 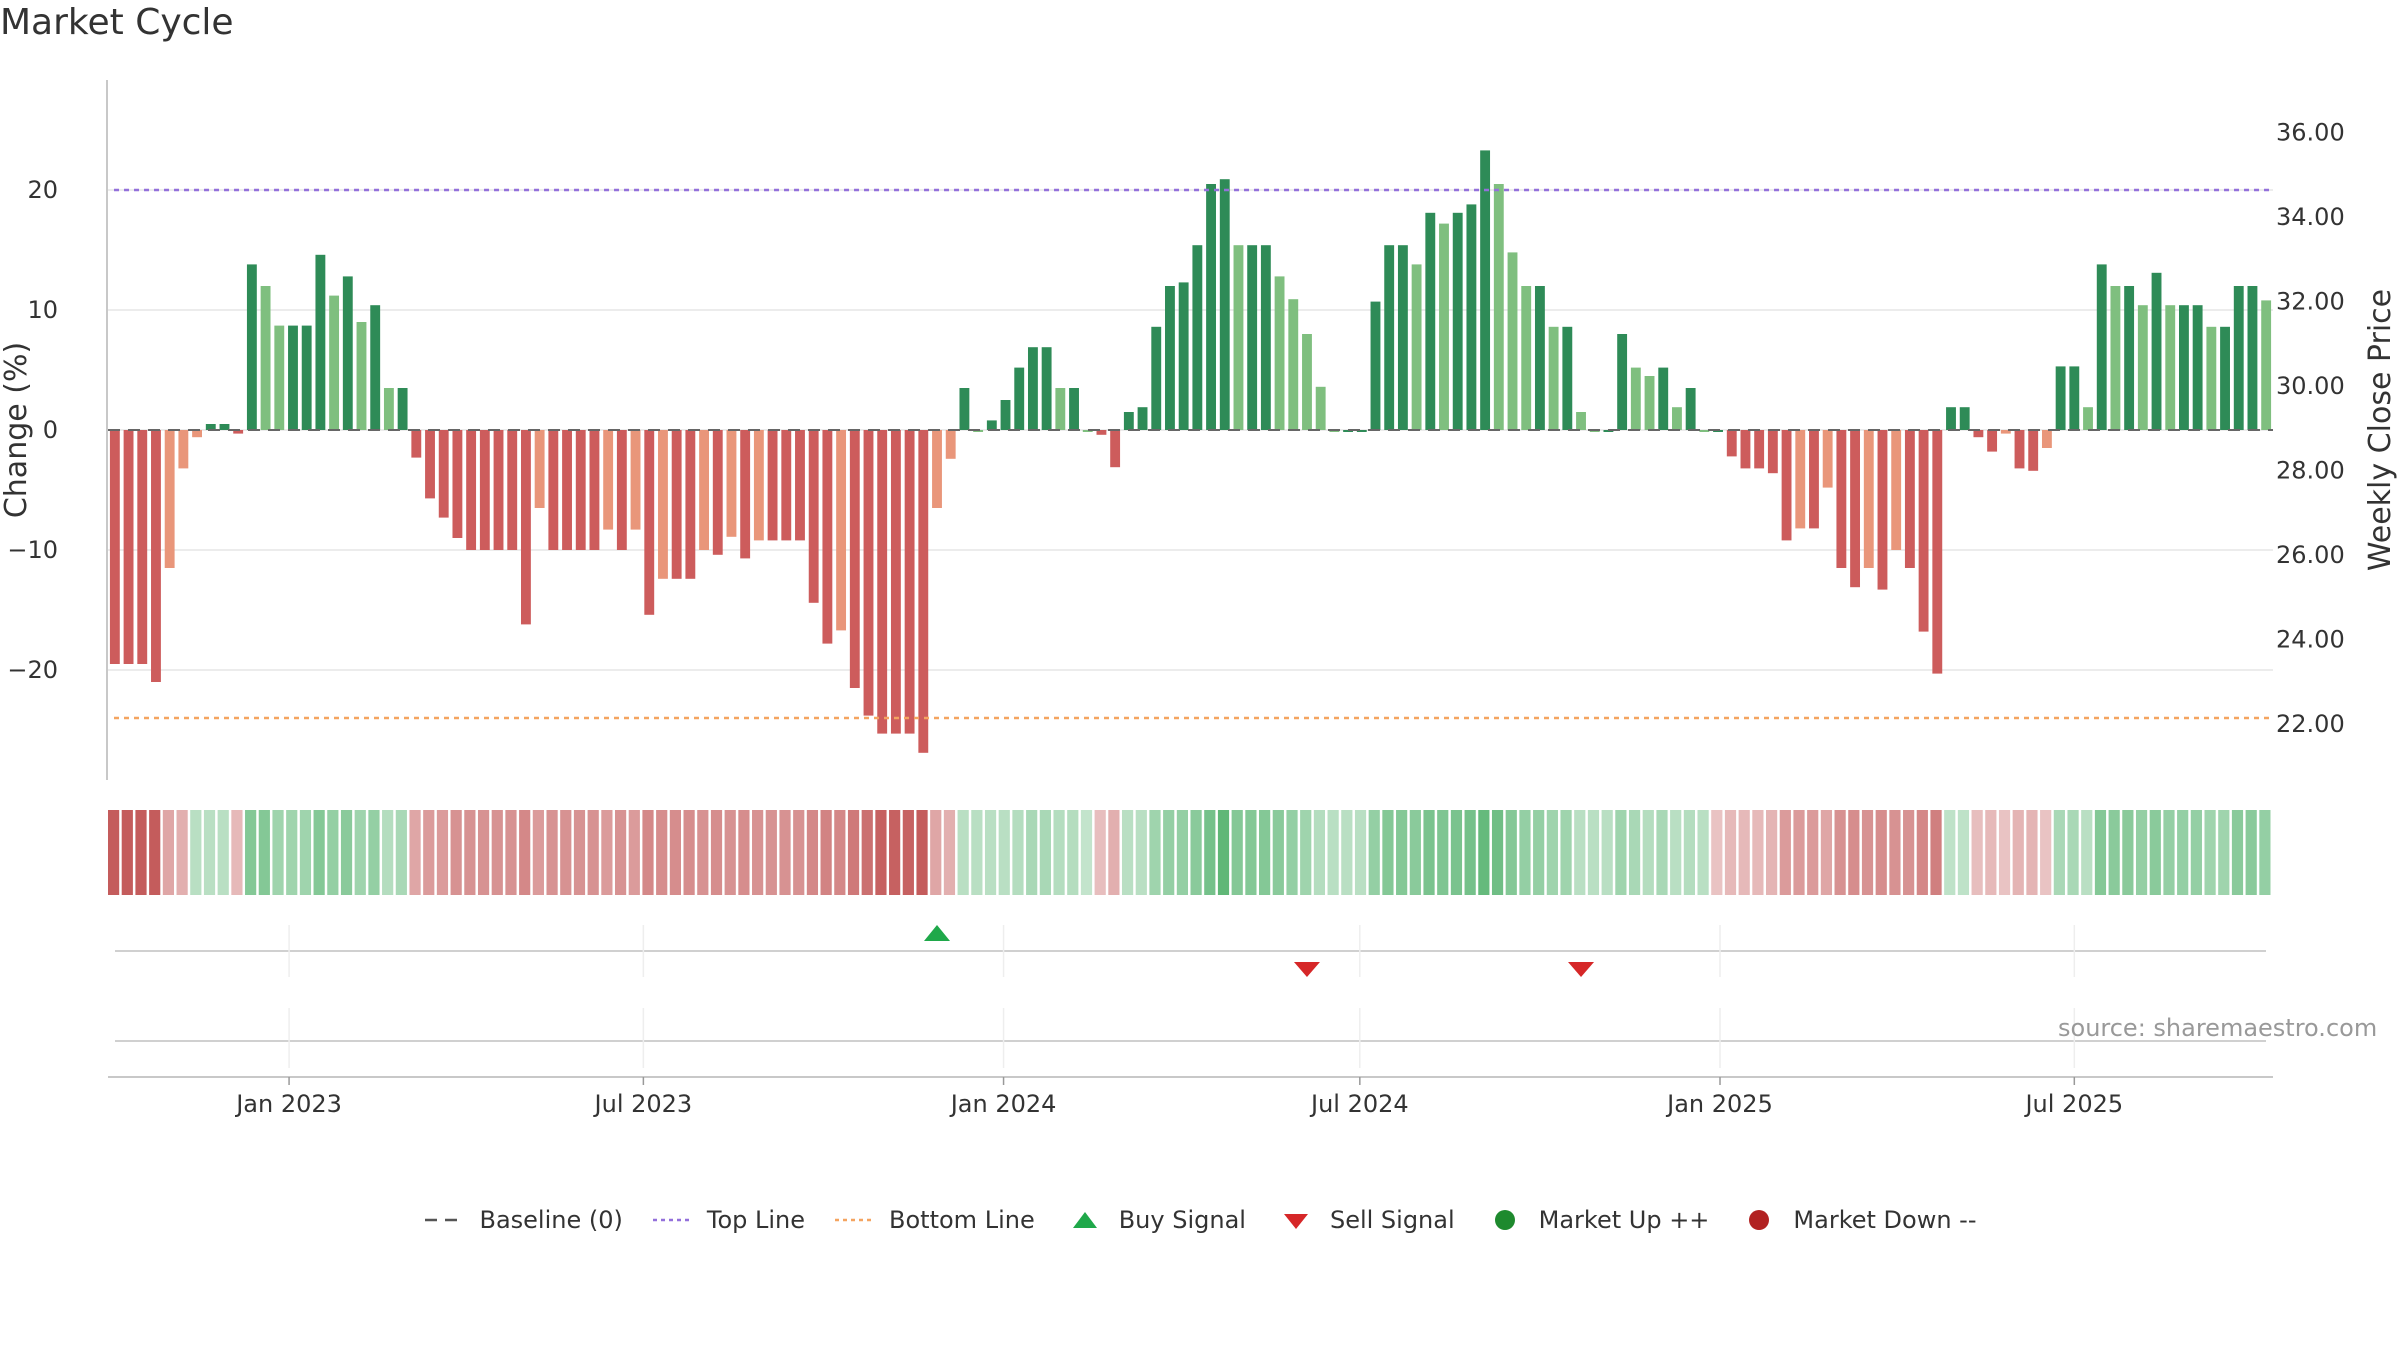 What do you see at coordinates (934, 1220) in the screenshot?
I see `legend-item-bottom-line: Bottom Line` at bounding box center [934, 1220].